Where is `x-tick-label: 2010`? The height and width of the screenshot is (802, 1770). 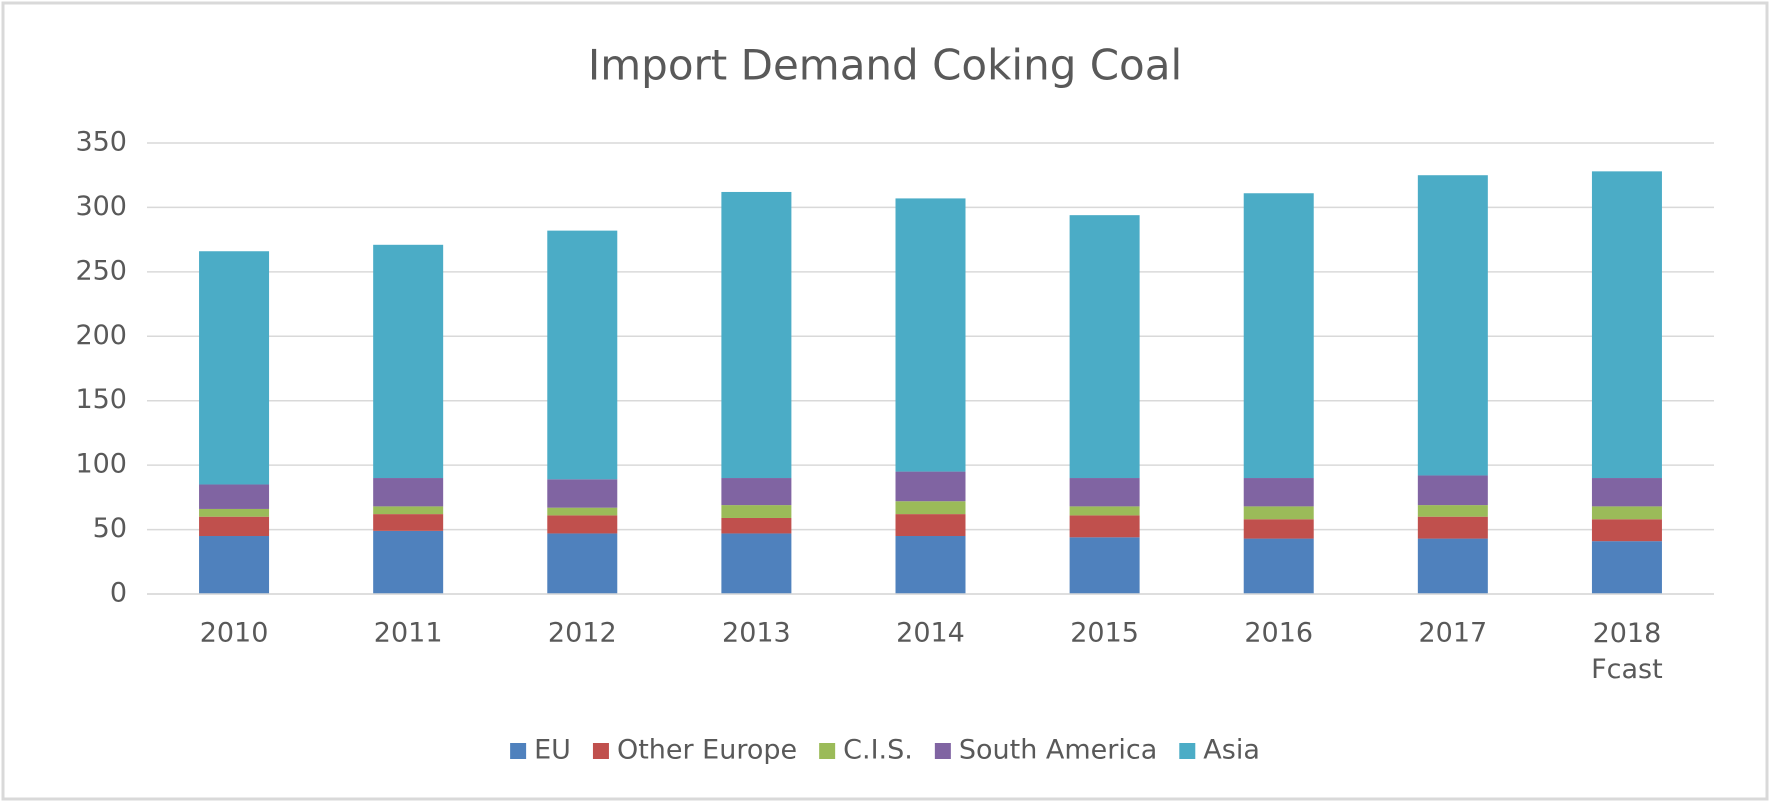
x-tick-label: 2010 is located at coordinates (234, 633).